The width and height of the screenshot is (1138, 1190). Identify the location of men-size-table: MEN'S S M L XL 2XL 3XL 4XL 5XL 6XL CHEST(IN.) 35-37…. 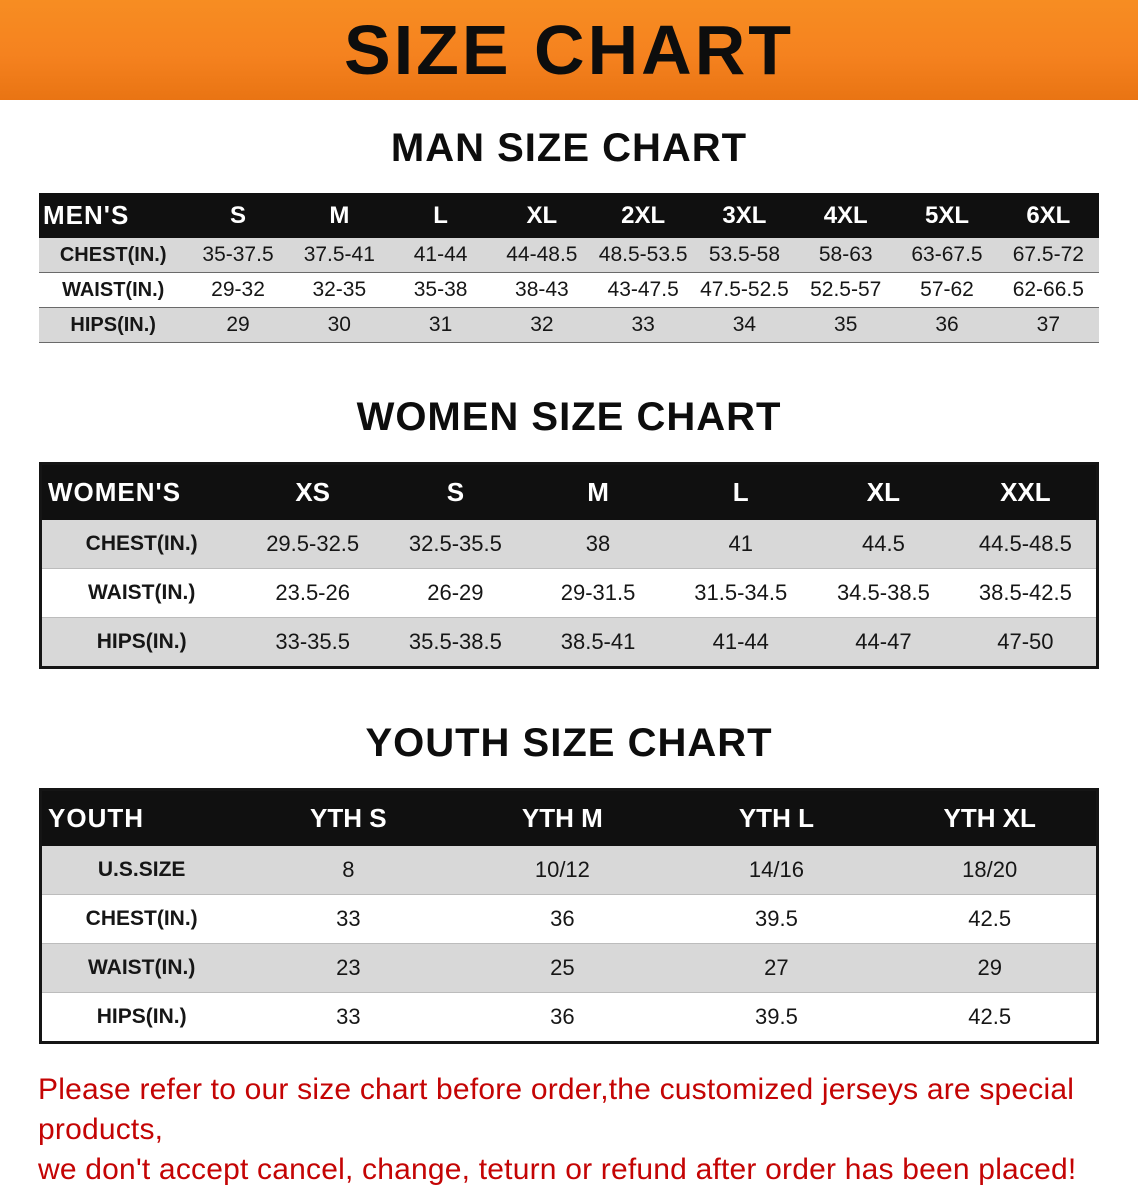
(569, 268).